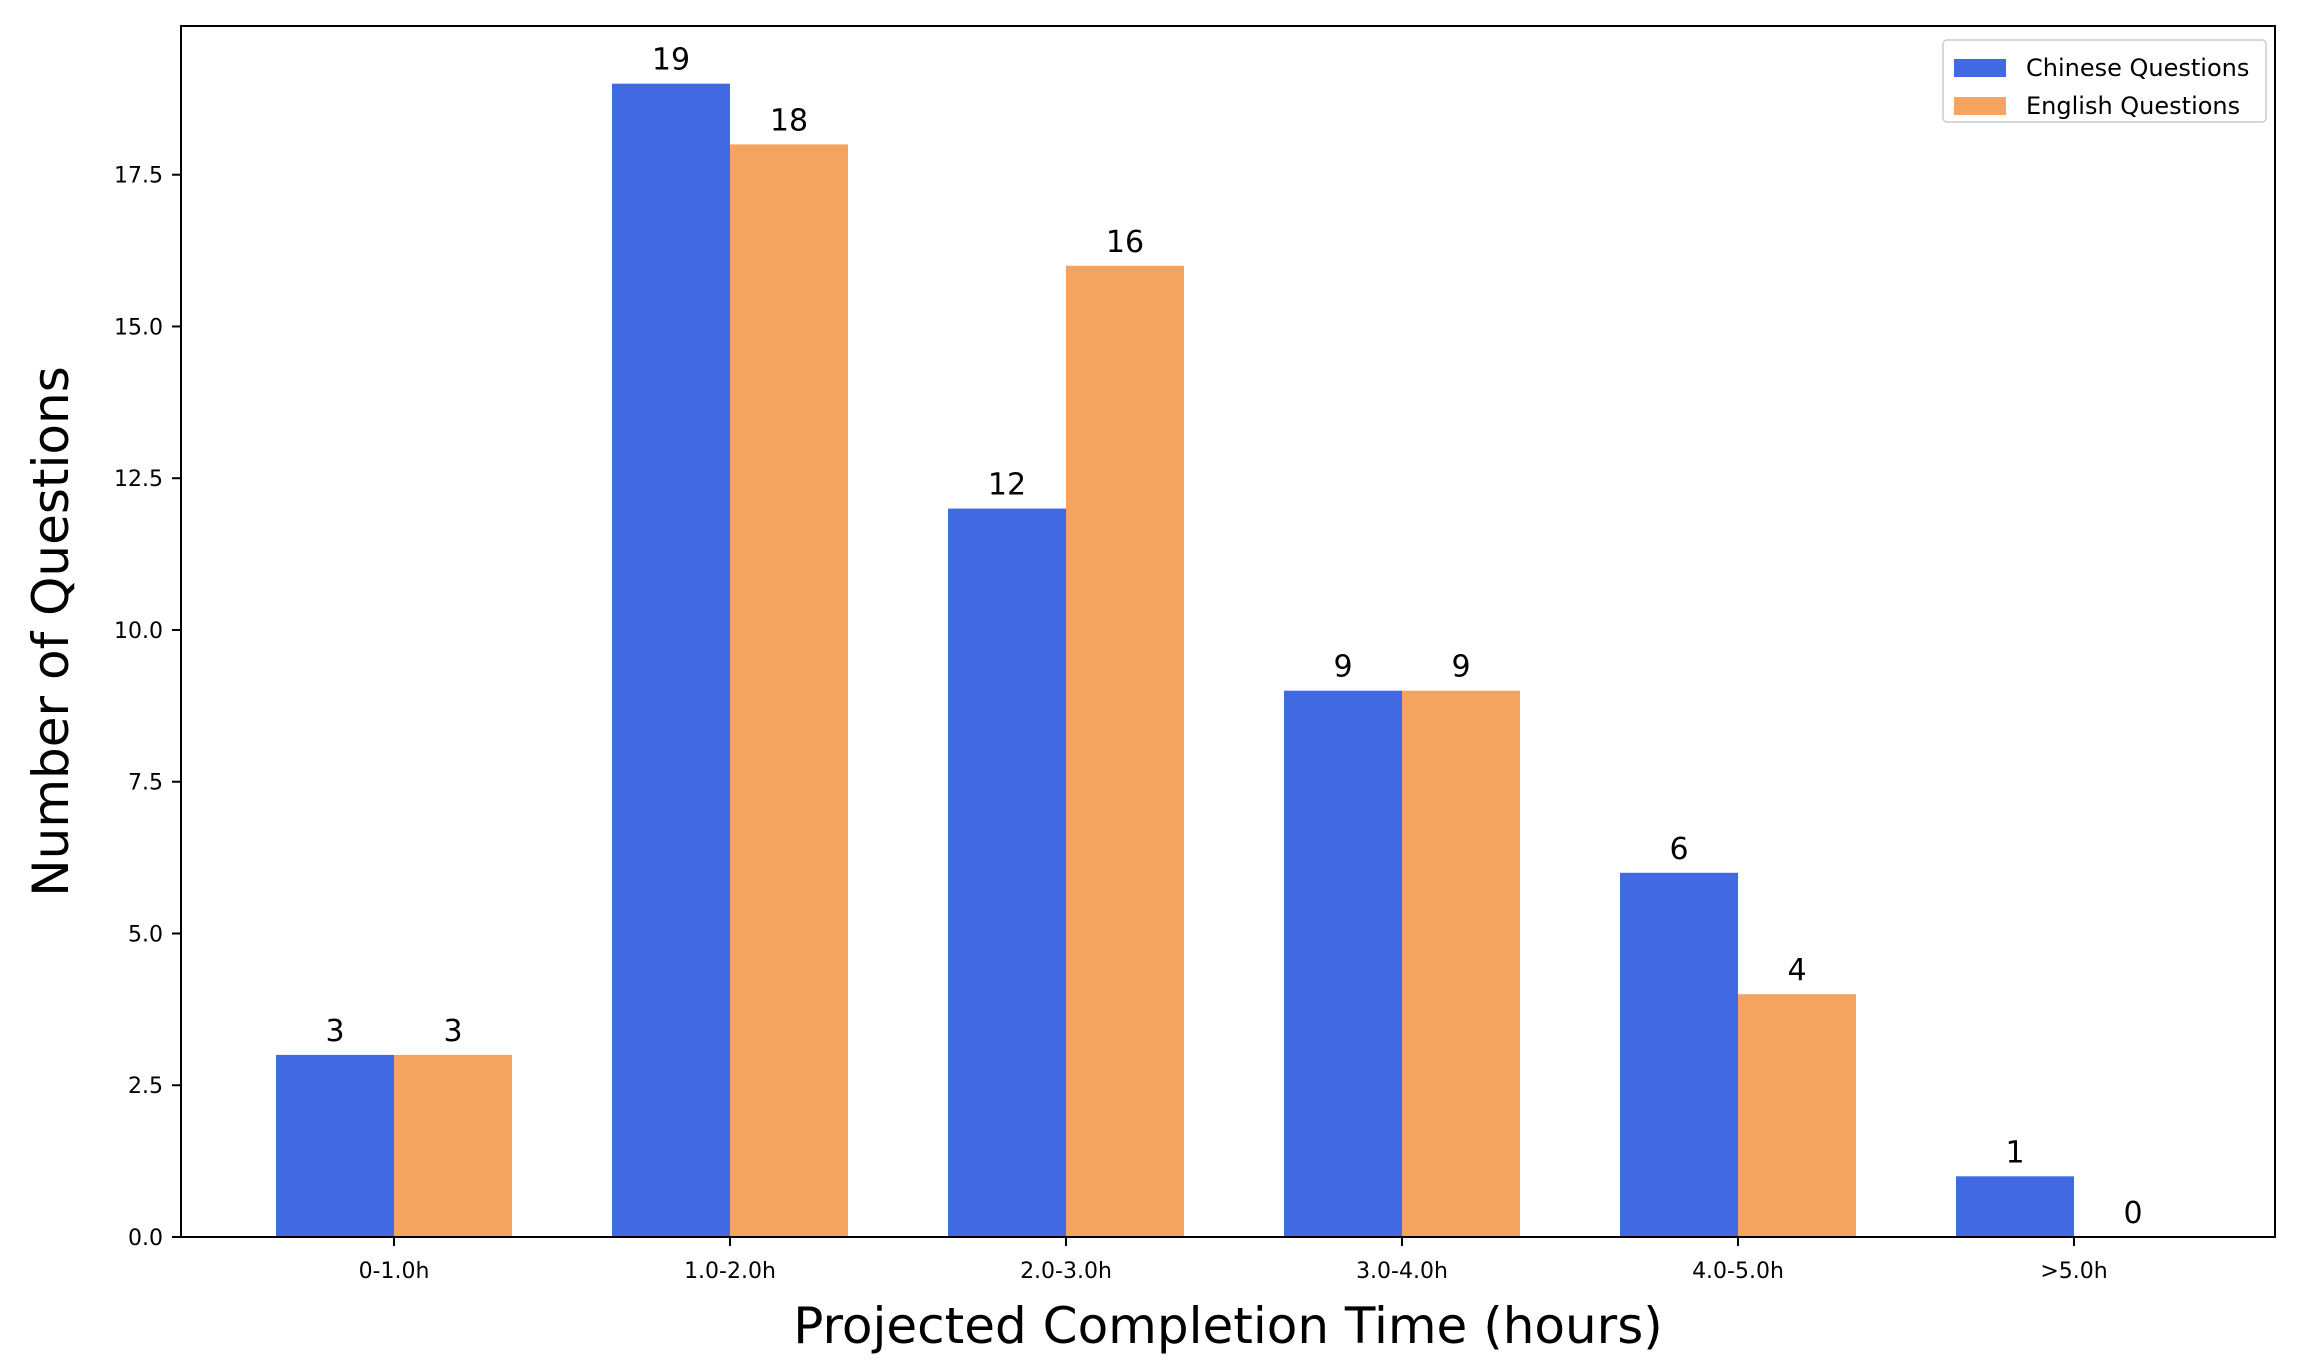 Image resolution: width=2304 pixels, height=1366 pixels. What do you see at coordinates (138, 176) in the screenshot?
I see `y-tick-label-7: 17.5` at bounding box center [138, 176].